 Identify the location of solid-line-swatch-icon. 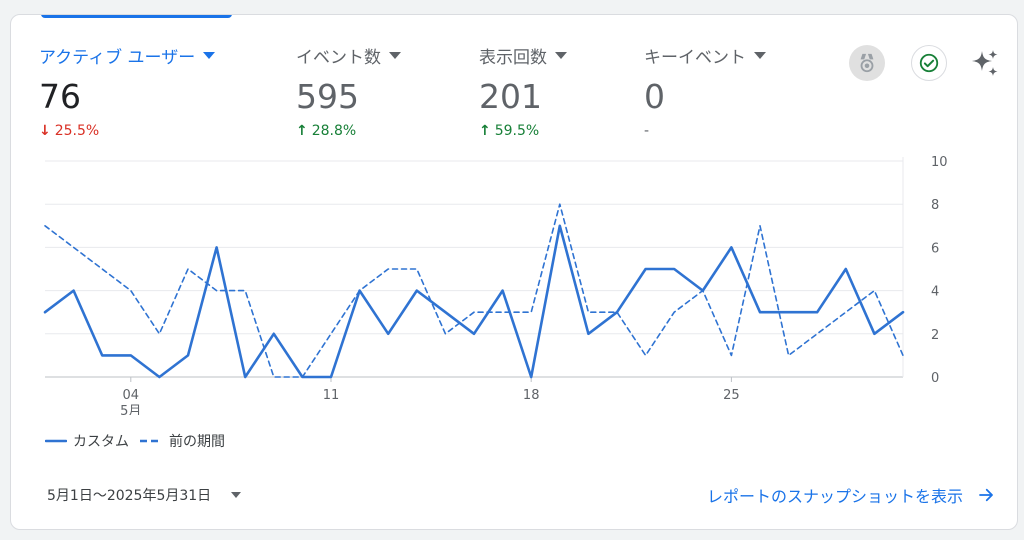
(56, 441).